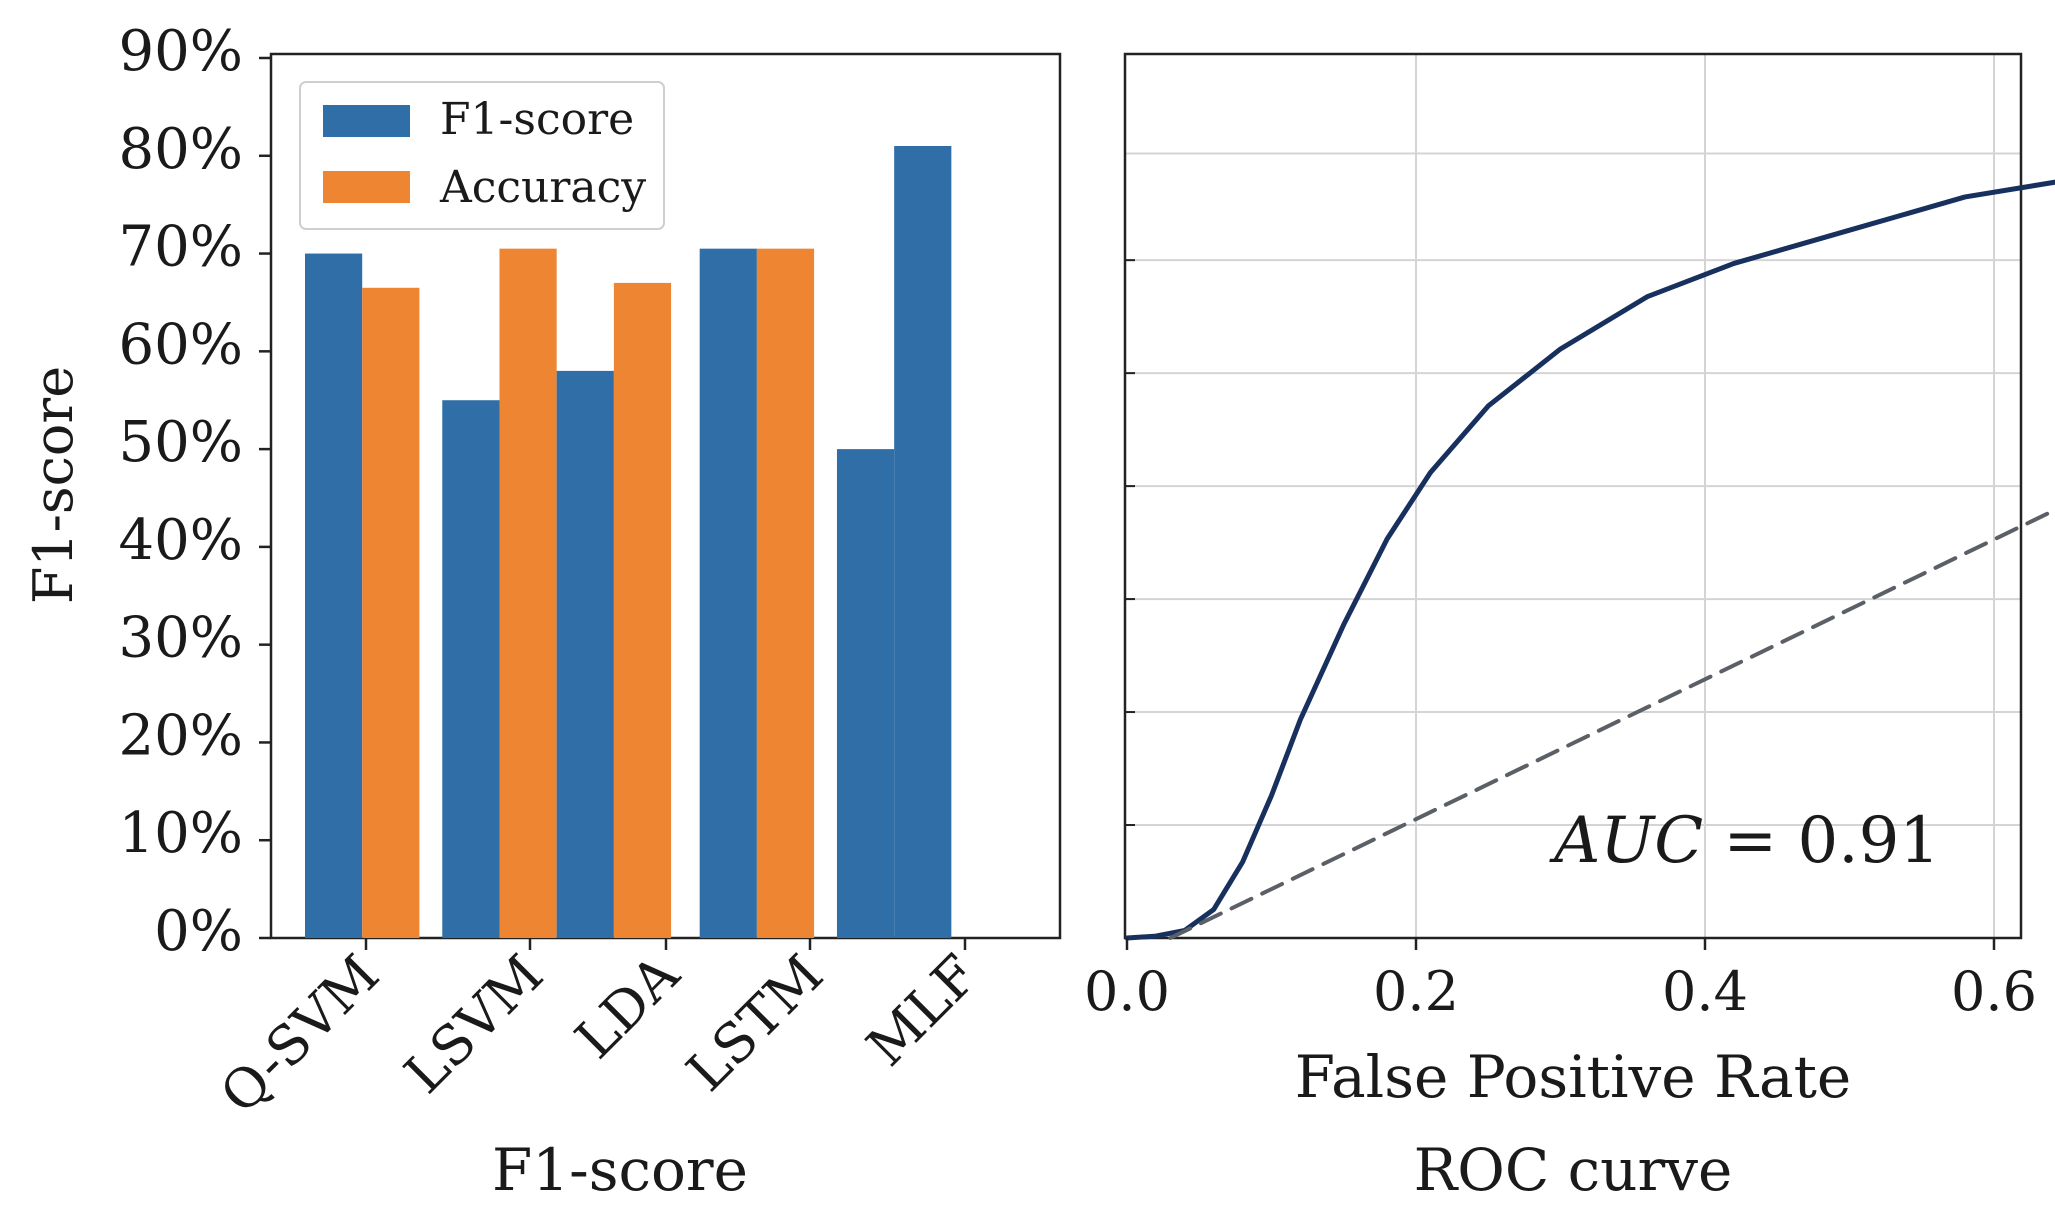 The image size is (2055, 1224). I want to click on bar-x-tick-label: LSTM, so click(755, 1023).